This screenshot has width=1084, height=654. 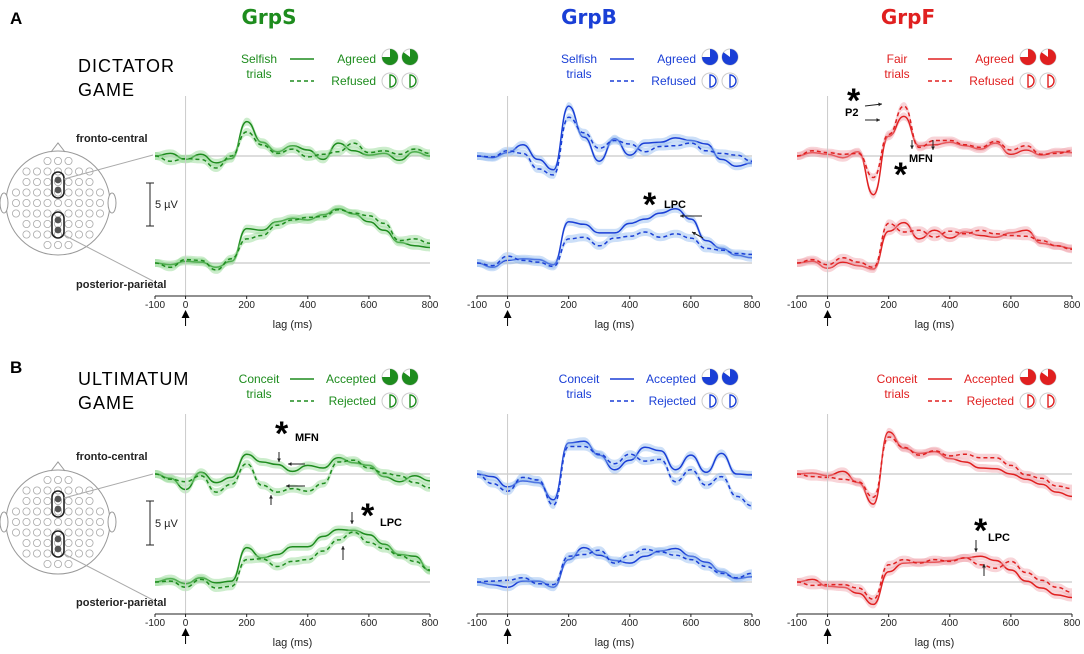 I want to click on offer-pie-outline, so click(x=1031, y=401).